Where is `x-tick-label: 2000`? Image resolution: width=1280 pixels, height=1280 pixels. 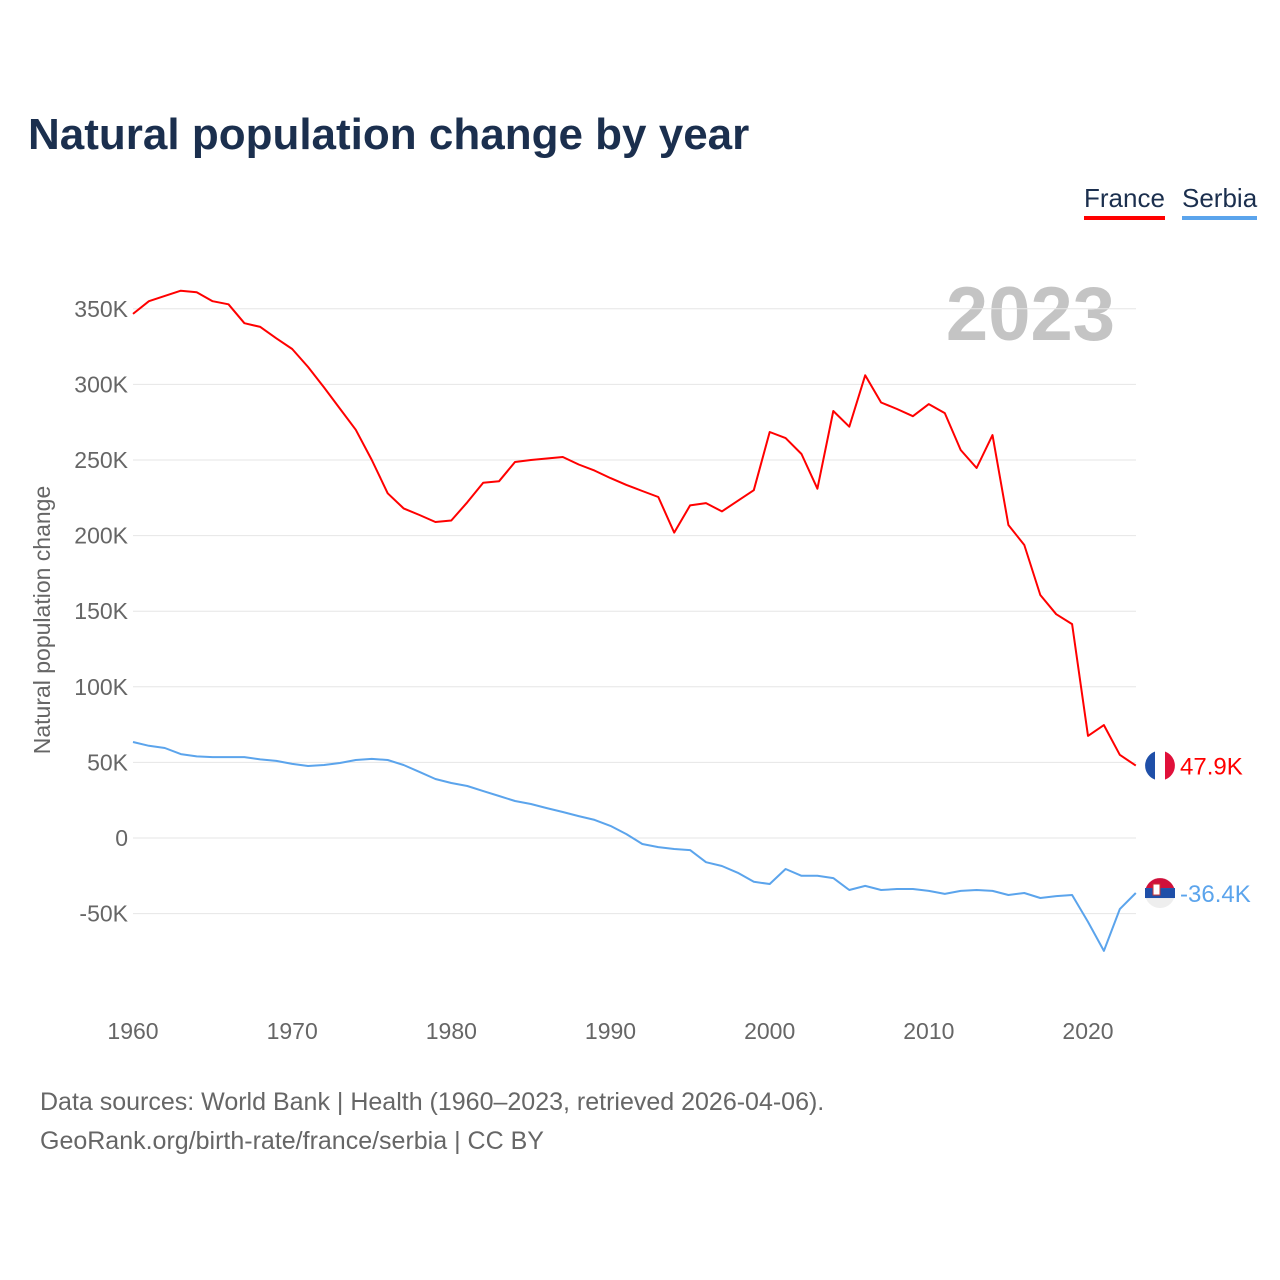
x-tick-label: 2000 is located at coordinates (769, 1031).